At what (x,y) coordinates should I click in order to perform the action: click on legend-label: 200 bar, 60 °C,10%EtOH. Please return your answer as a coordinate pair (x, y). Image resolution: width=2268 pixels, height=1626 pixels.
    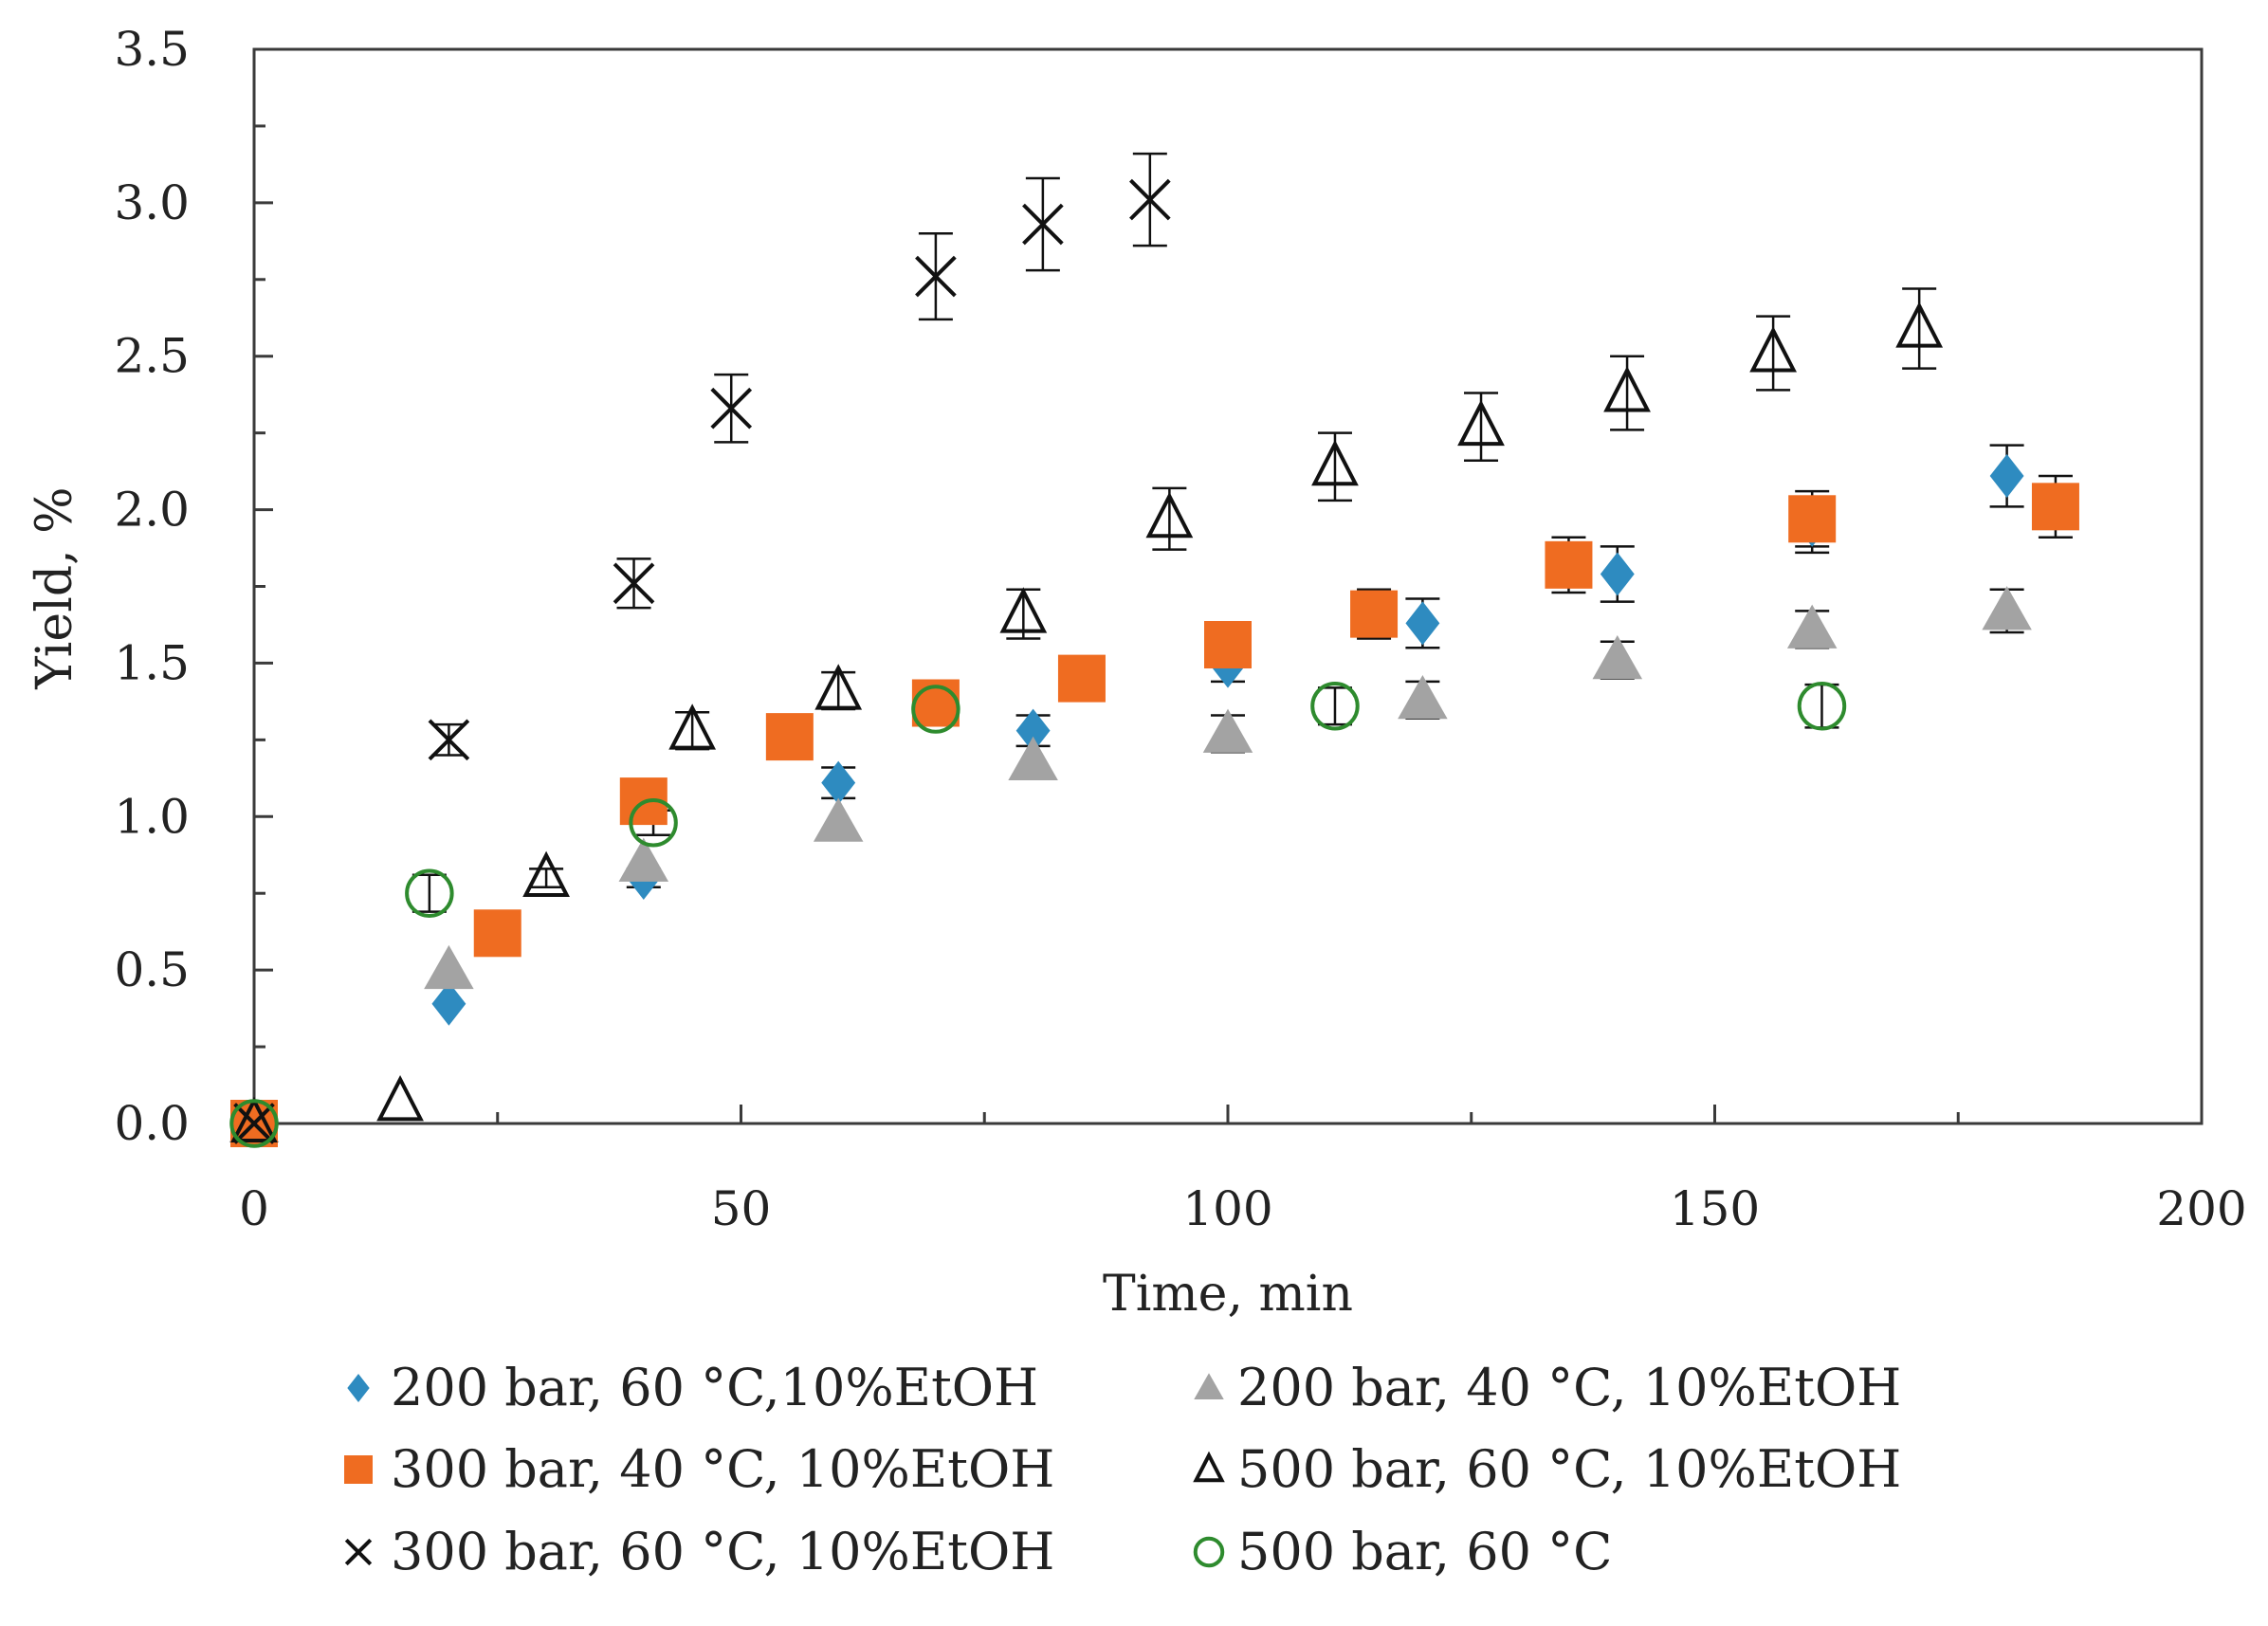
    Looking at the image, I should click on (714, 1387).